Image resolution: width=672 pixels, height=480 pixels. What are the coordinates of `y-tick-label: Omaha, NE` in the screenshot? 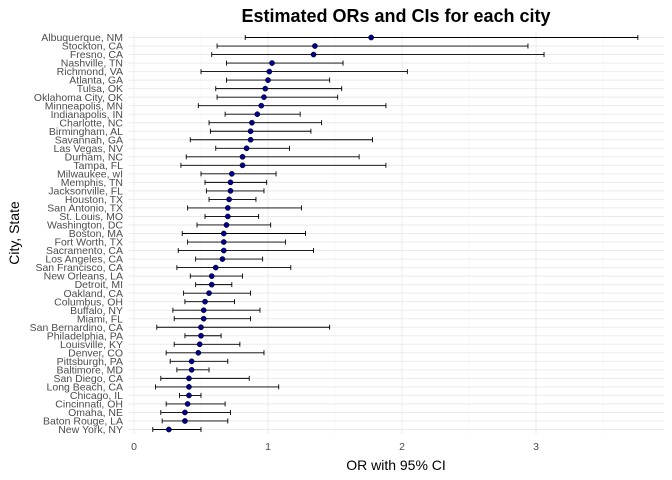 It's located at (95, 413).